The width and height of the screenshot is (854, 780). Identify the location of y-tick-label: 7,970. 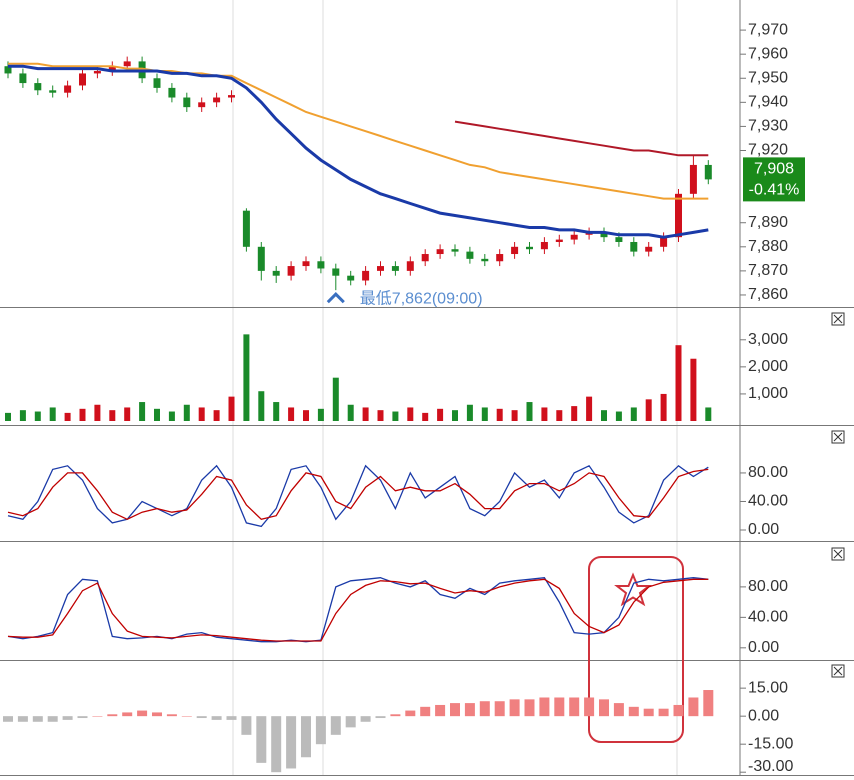
(768, 29).